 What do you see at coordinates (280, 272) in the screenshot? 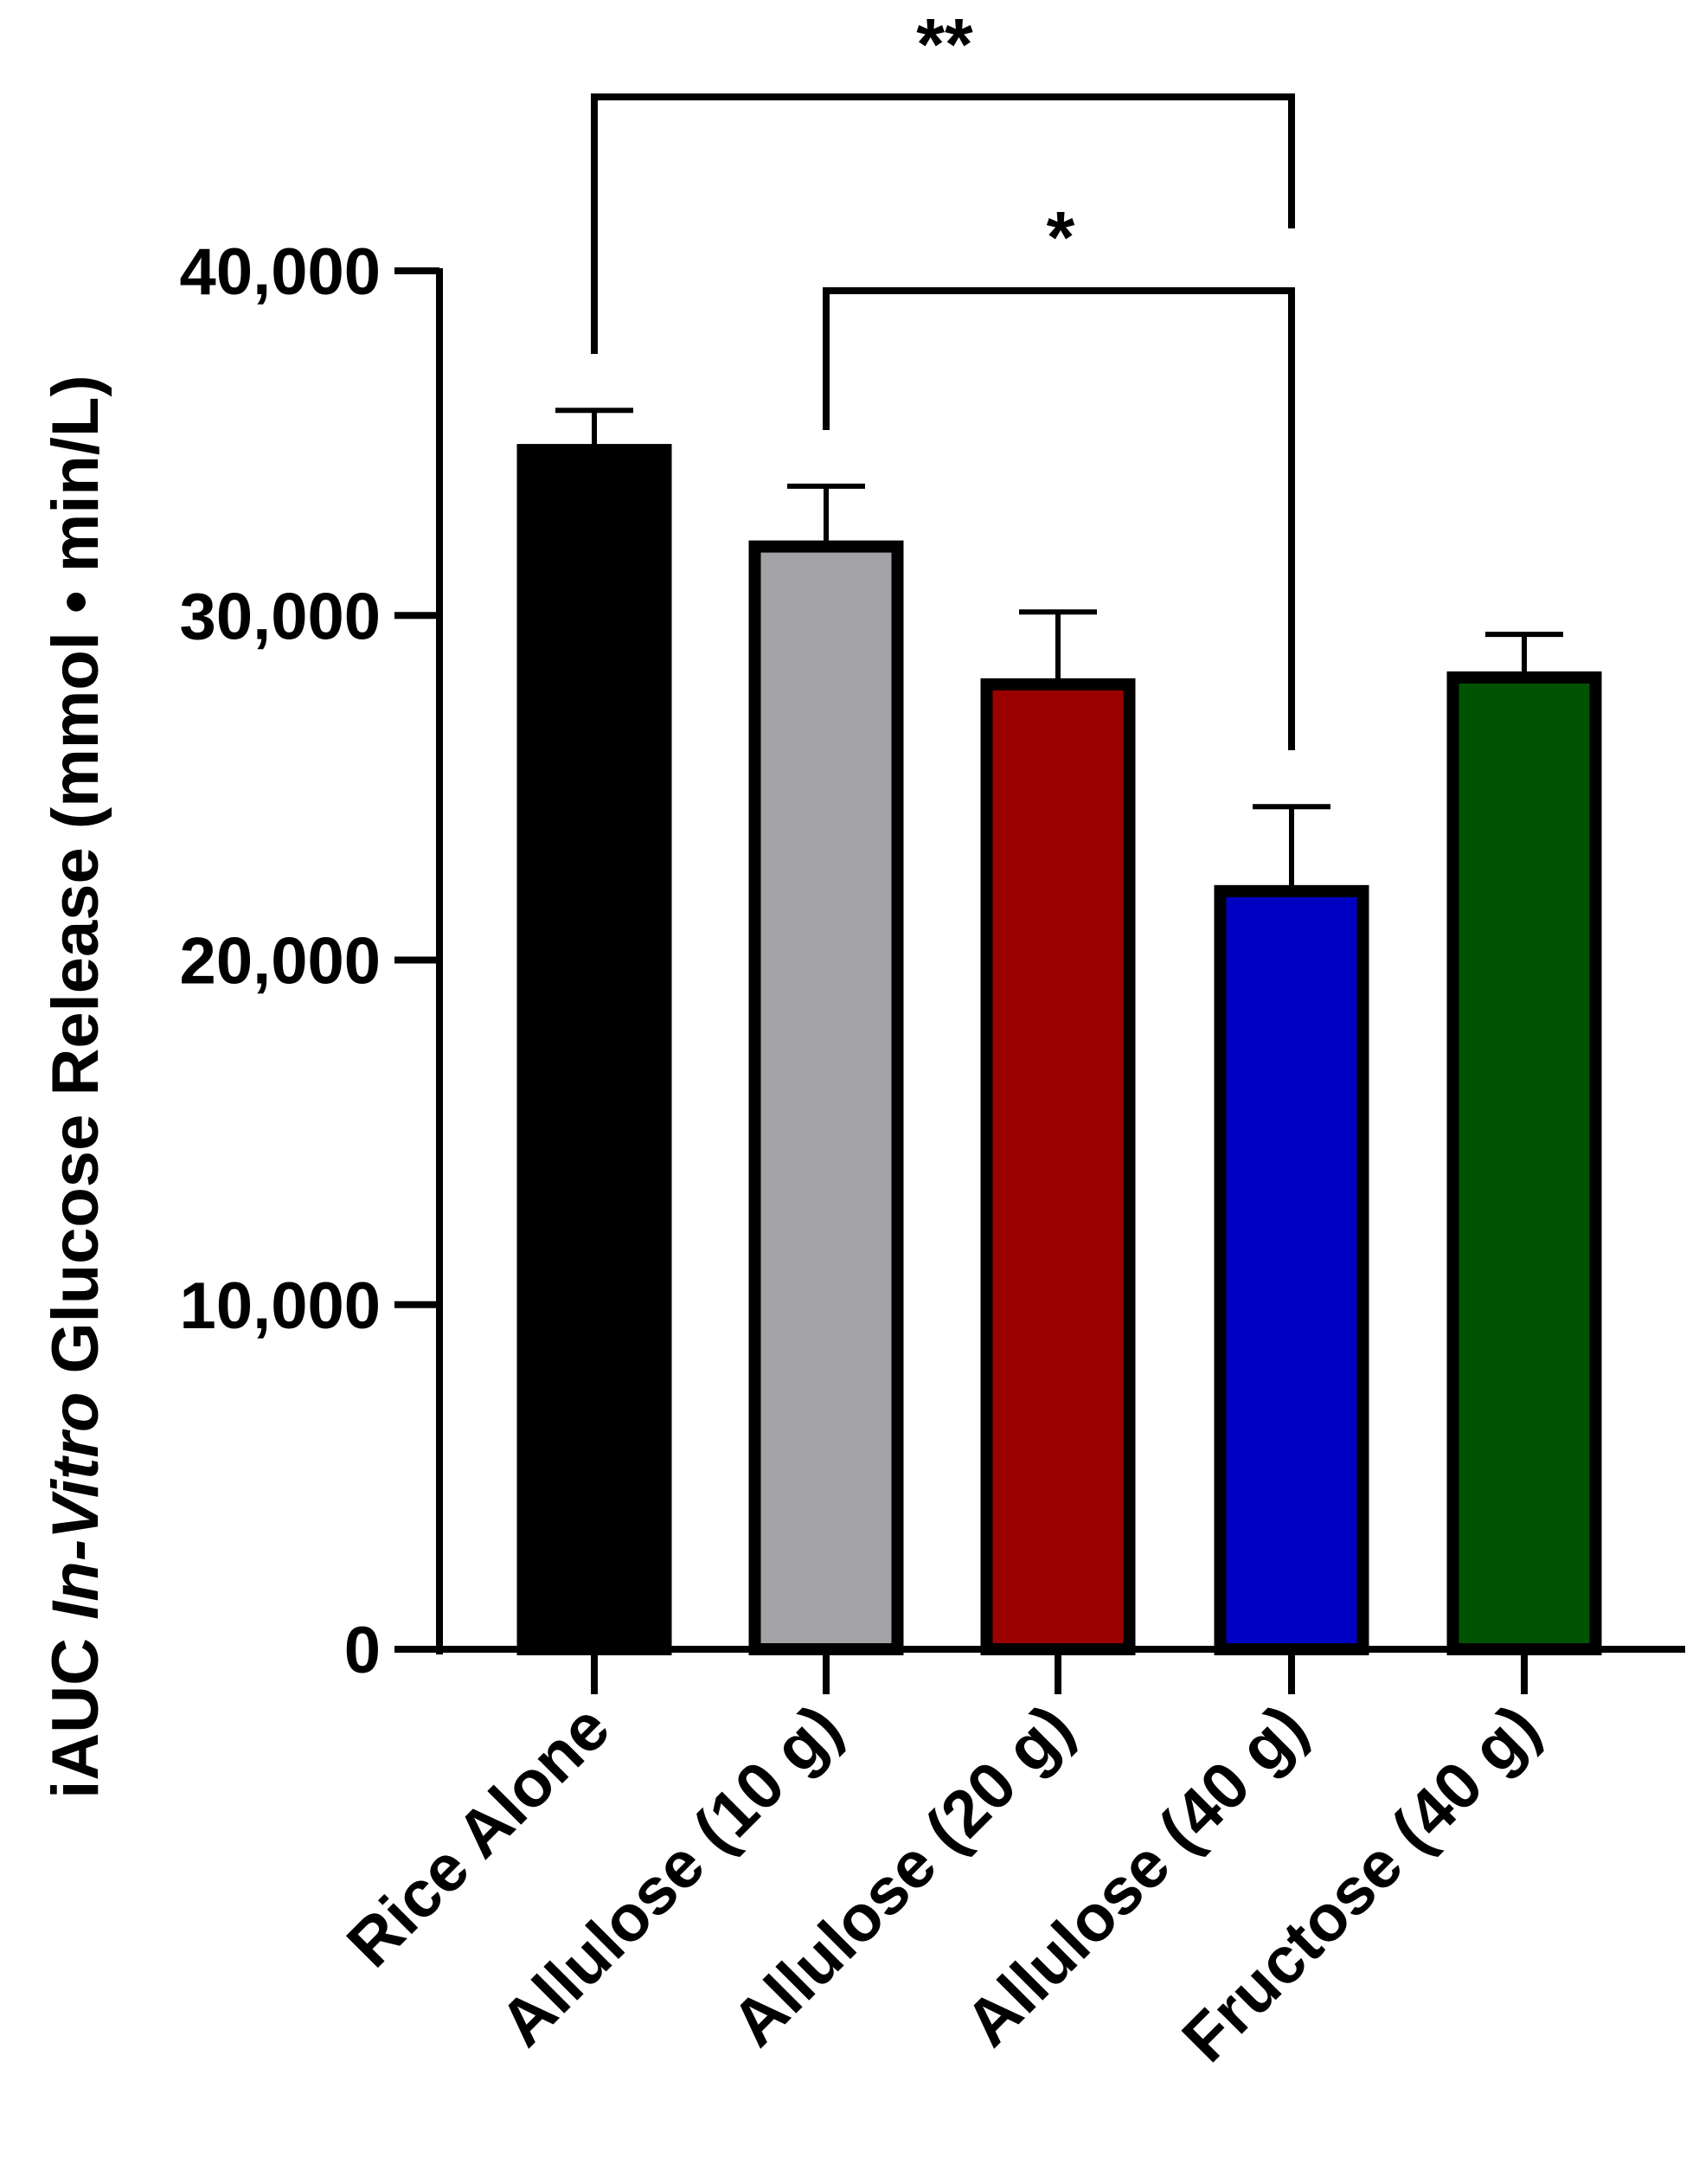
I see `y-tick-label: 40,000` at bounding box center [280, 272].